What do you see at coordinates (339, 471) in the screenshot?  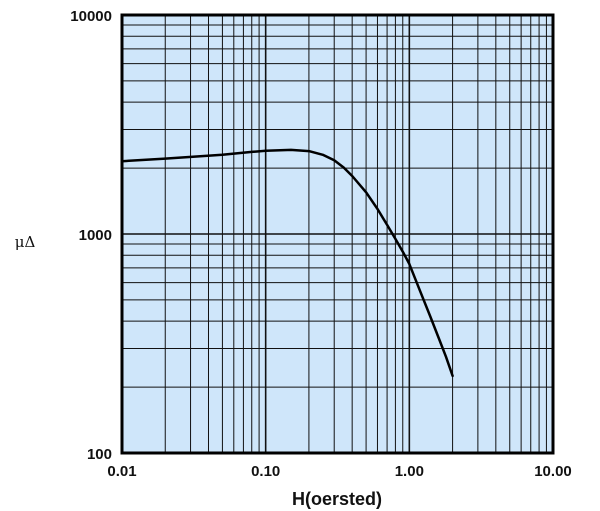 I see `x-tick-labels: 0.01 0.10 1.00 10.00` at bounding box center [339, 471].